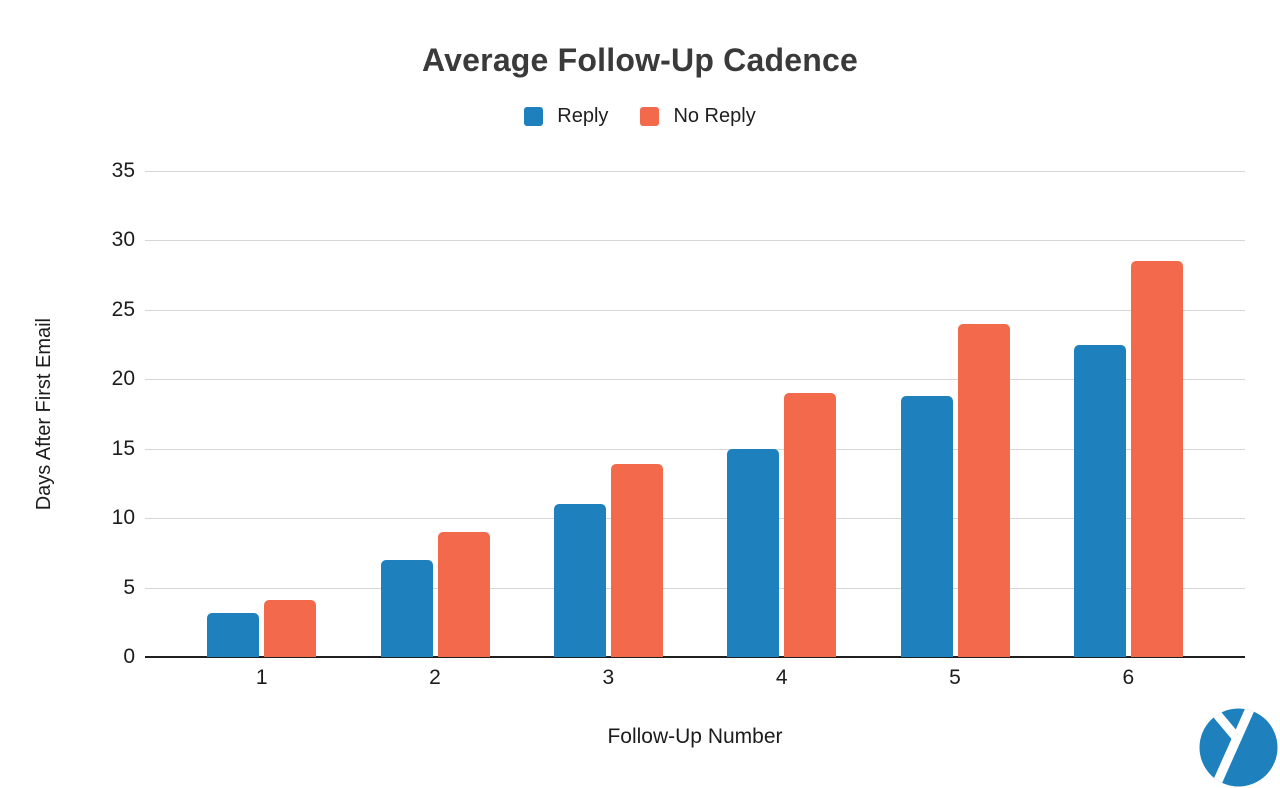 The width and height of the screenshot is (1280, 788). What do you see at coordinates (695, 657) in the screenshot?
I see `x-axis-line` at bounding box center [695, 657].